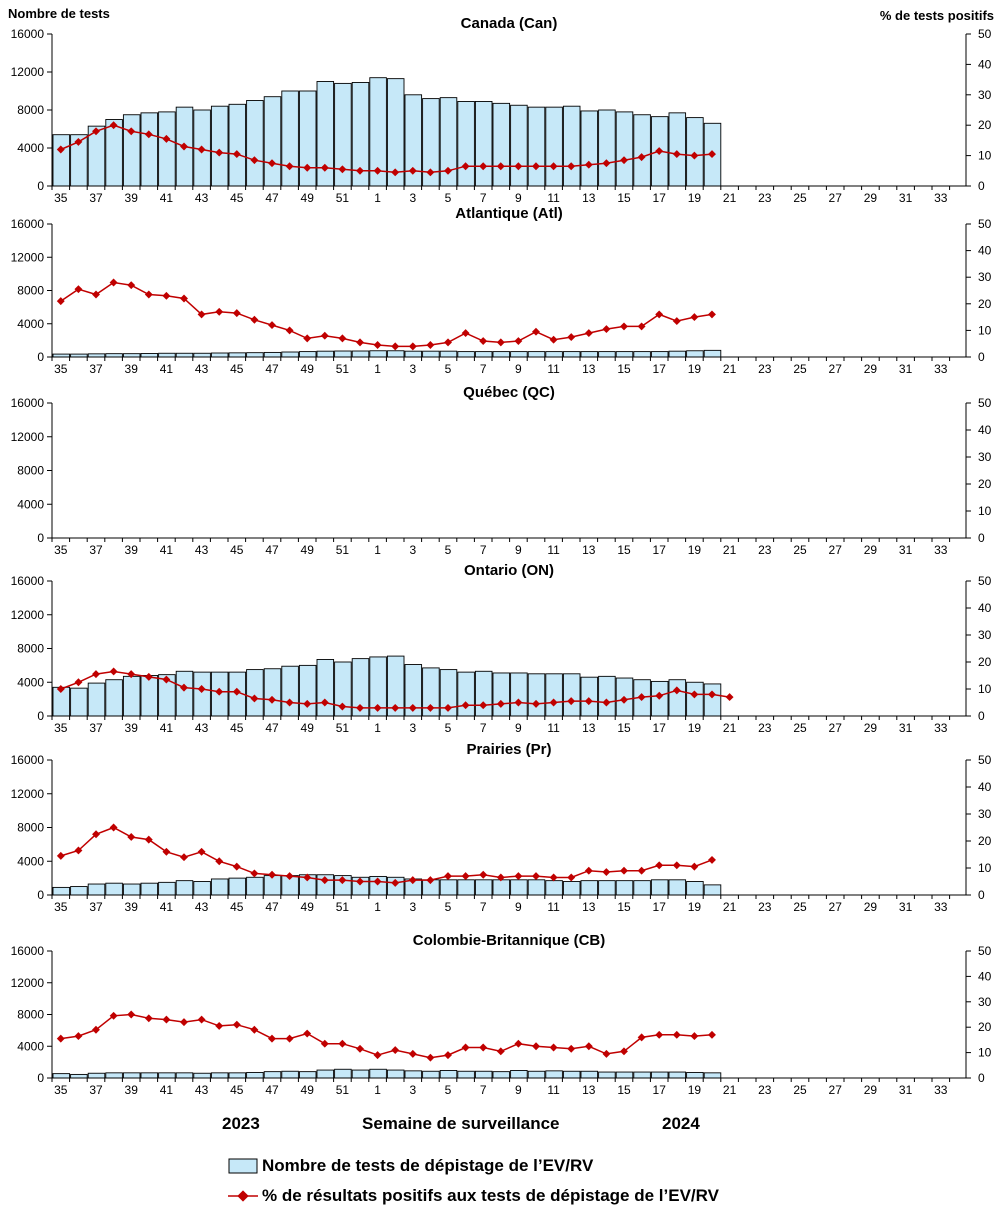 The width and height of the screenshot is (1002, 1218). Describe the element at coordinates (871, 907) in the screenshot. I see `x-tick-label: 29` at that location.